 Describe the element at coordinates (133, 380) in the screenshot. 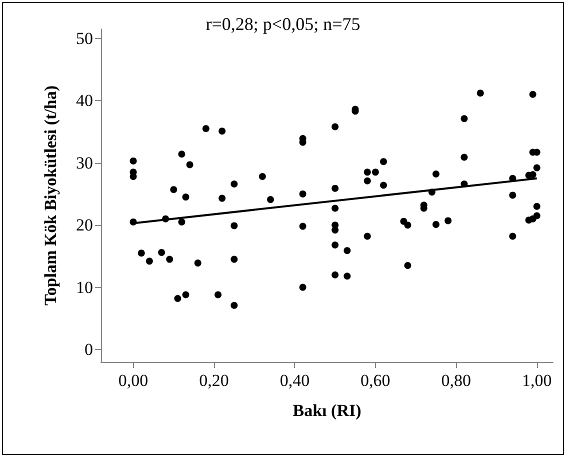

I see `x-tick-label: 0,00` at that location.